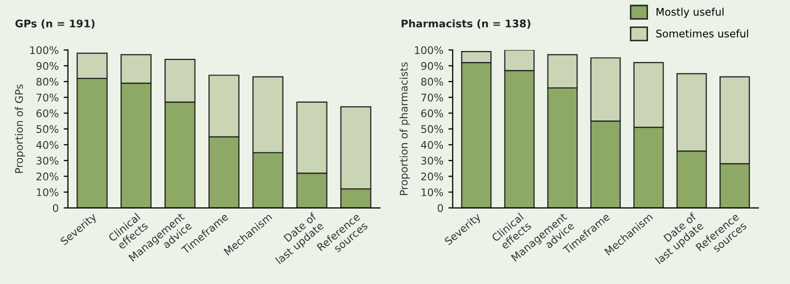 The width and height of the screenshot is (790, 284). I want to click on chart-title: Pharmacists (n = 138), so click(466, 24).